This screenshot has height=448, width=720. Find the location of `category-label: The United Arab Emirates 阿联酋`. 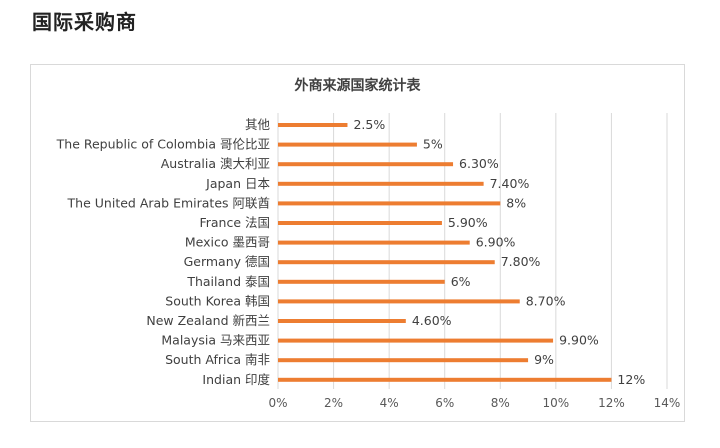

category-label: The United Arab Emirates 阿联酋 is located at coordinates (168, 202).